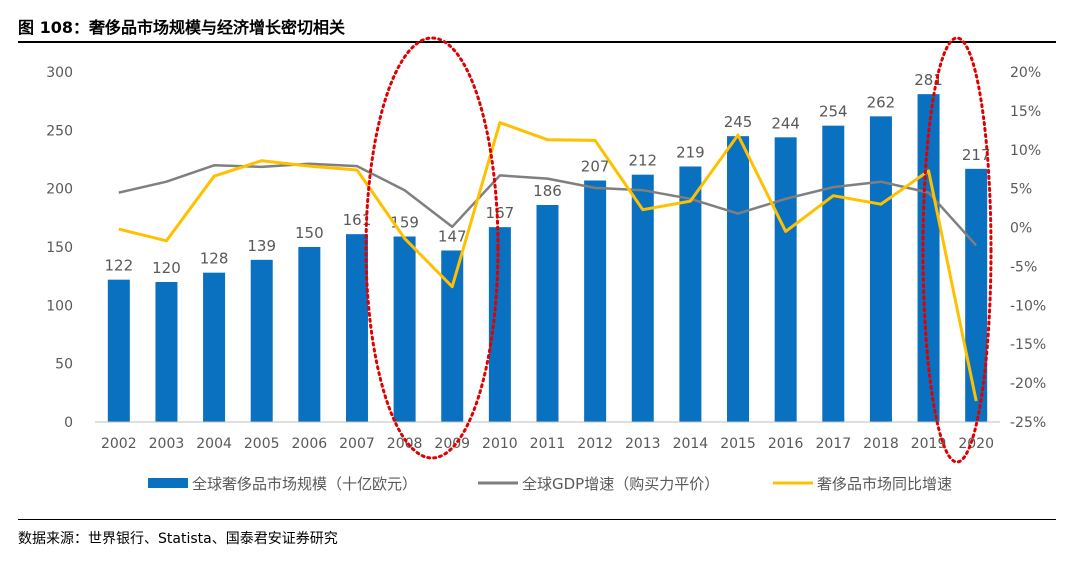 The width and height of the screenshot is (1080, 567). Describe the element at coordinates (357, 444) in the screenshot. I see `x-tick-label: 2007` at that location.